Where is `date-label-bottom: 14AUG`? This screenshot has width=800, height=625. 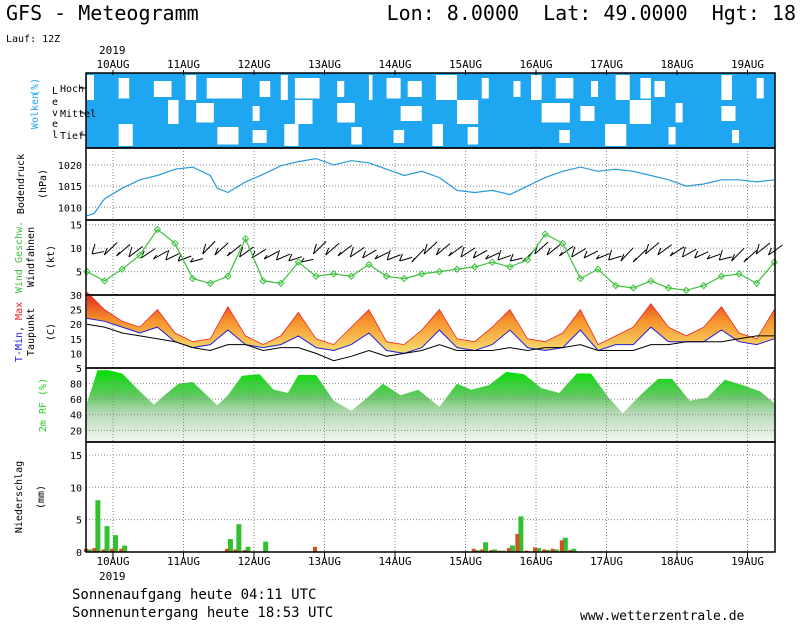
date-label-bottom: 14AUG is located at coordinates (394, 561).